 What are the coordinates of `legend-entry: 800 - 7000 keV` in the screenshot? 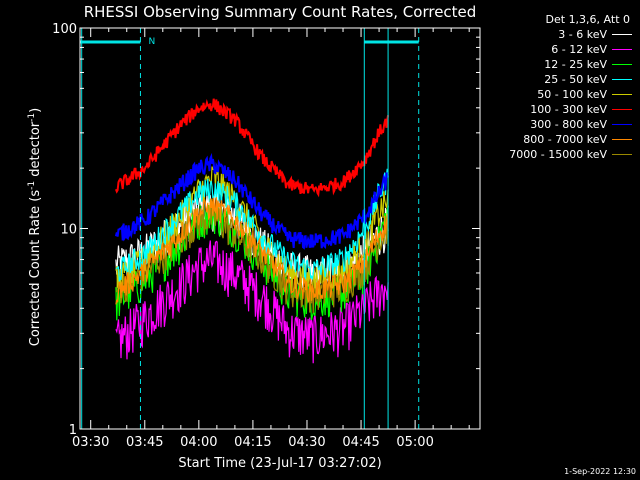 It's located at (560, 139).